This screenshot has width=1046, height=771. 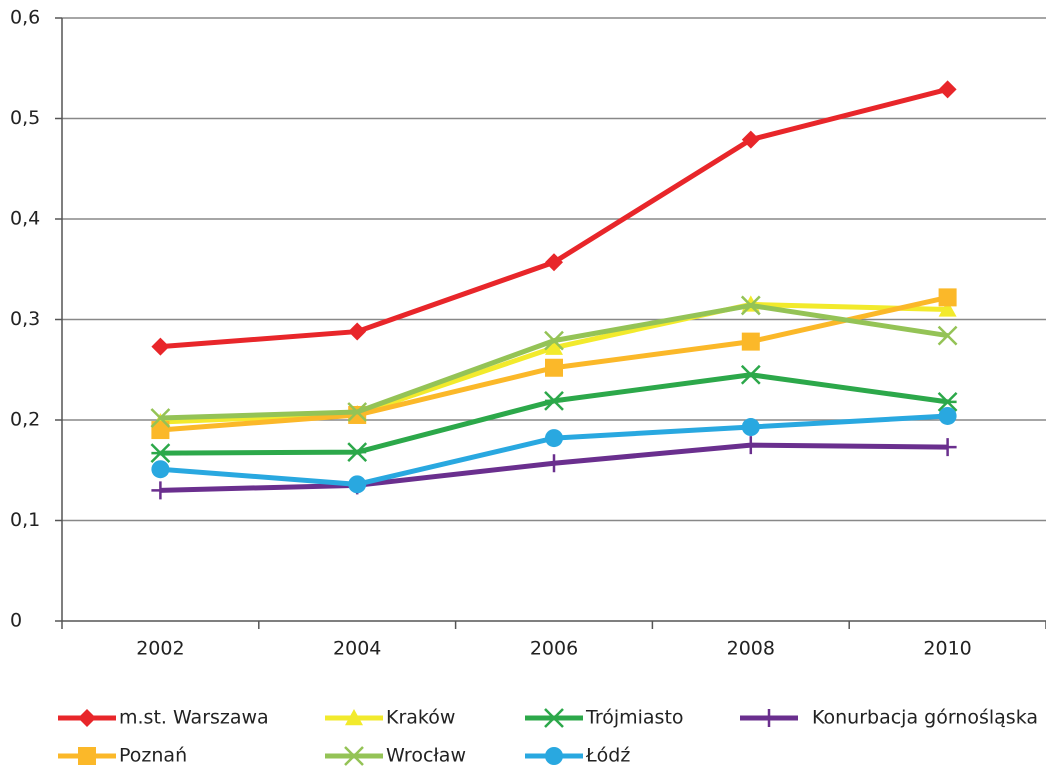 What do you see at coordinates (925, 718) in the screenshot?
I see `legend-label: Konurbacja górnośląska` at bounding box center [925, 718].